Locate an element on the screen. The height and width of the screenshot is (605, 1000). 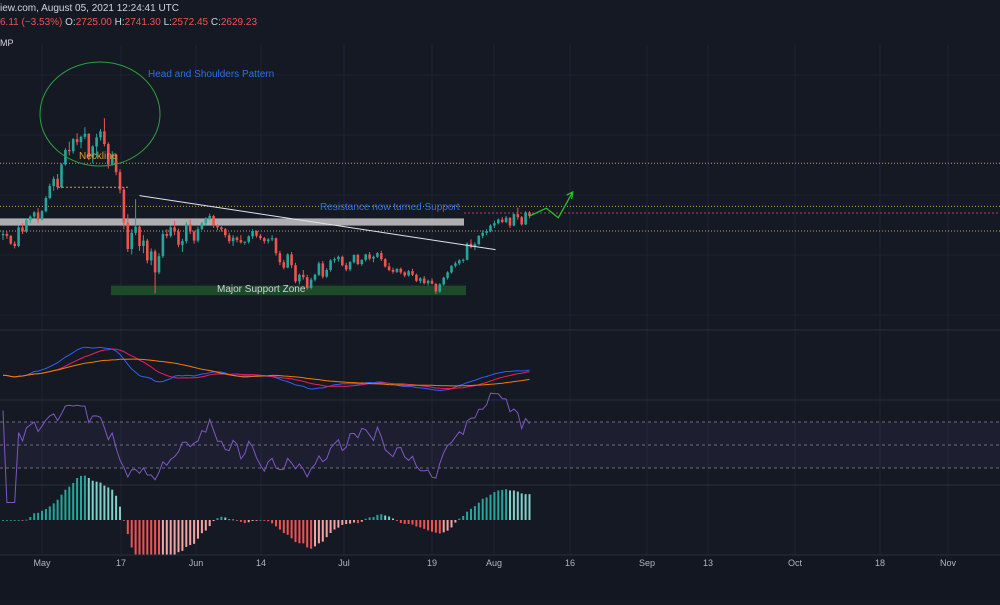
time-axis-tick-label: 14 is located at coordinates (261, 563).